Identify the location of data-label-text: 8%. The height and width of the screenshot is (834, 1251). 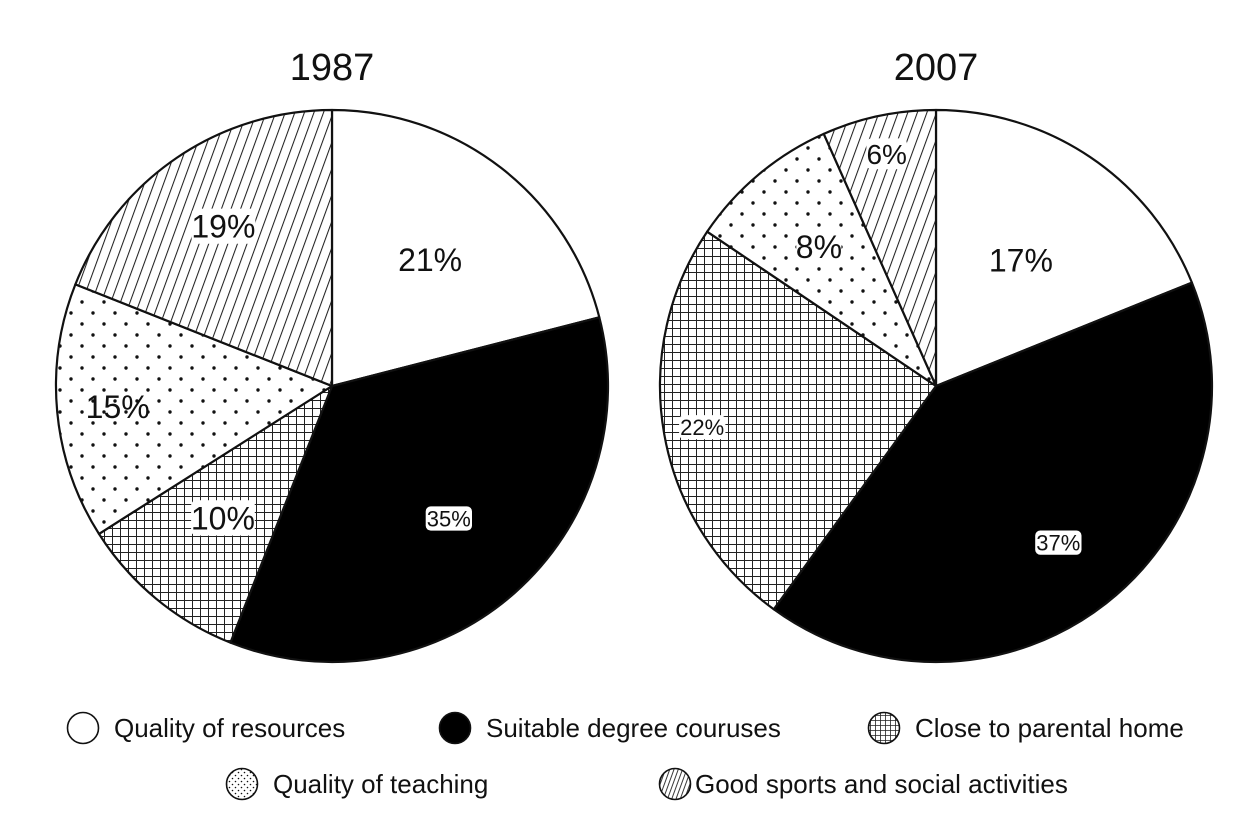
(819, 247).